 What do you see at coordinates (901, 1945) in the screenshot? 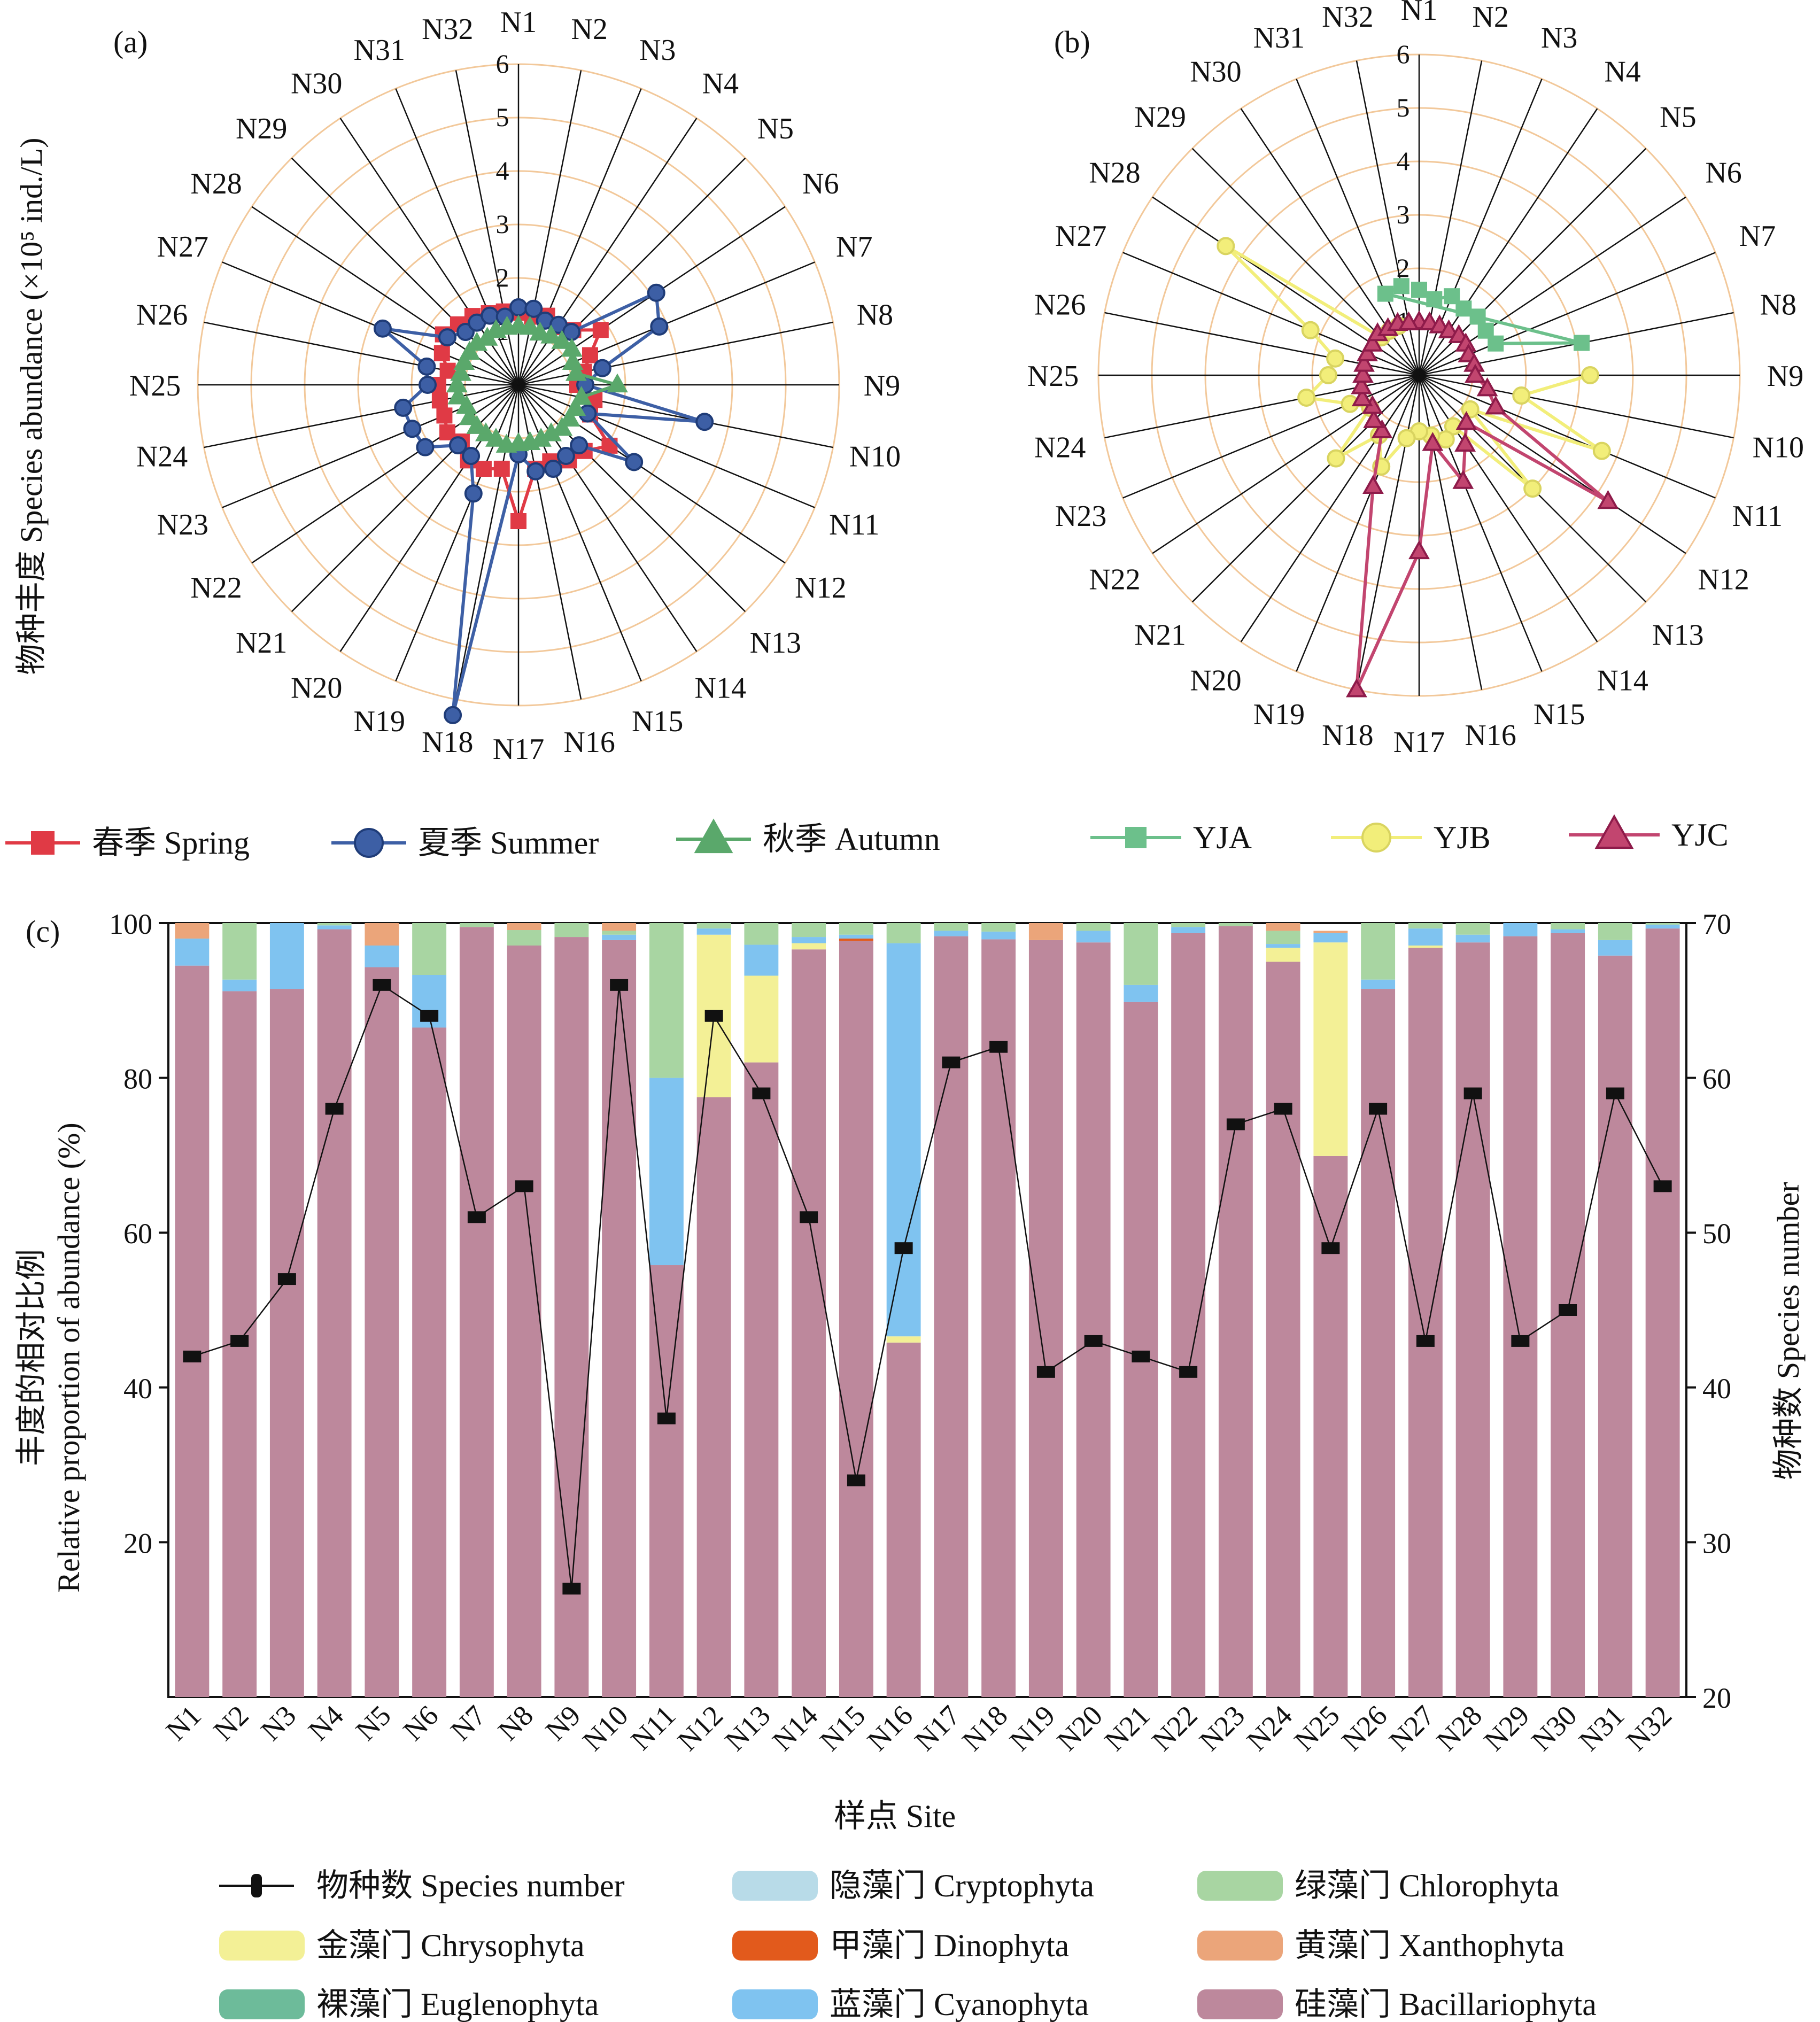
I see `legend-c-item-Dinophyta: 甲藻门 Dinophyta` at bounding box center [901, 1945].